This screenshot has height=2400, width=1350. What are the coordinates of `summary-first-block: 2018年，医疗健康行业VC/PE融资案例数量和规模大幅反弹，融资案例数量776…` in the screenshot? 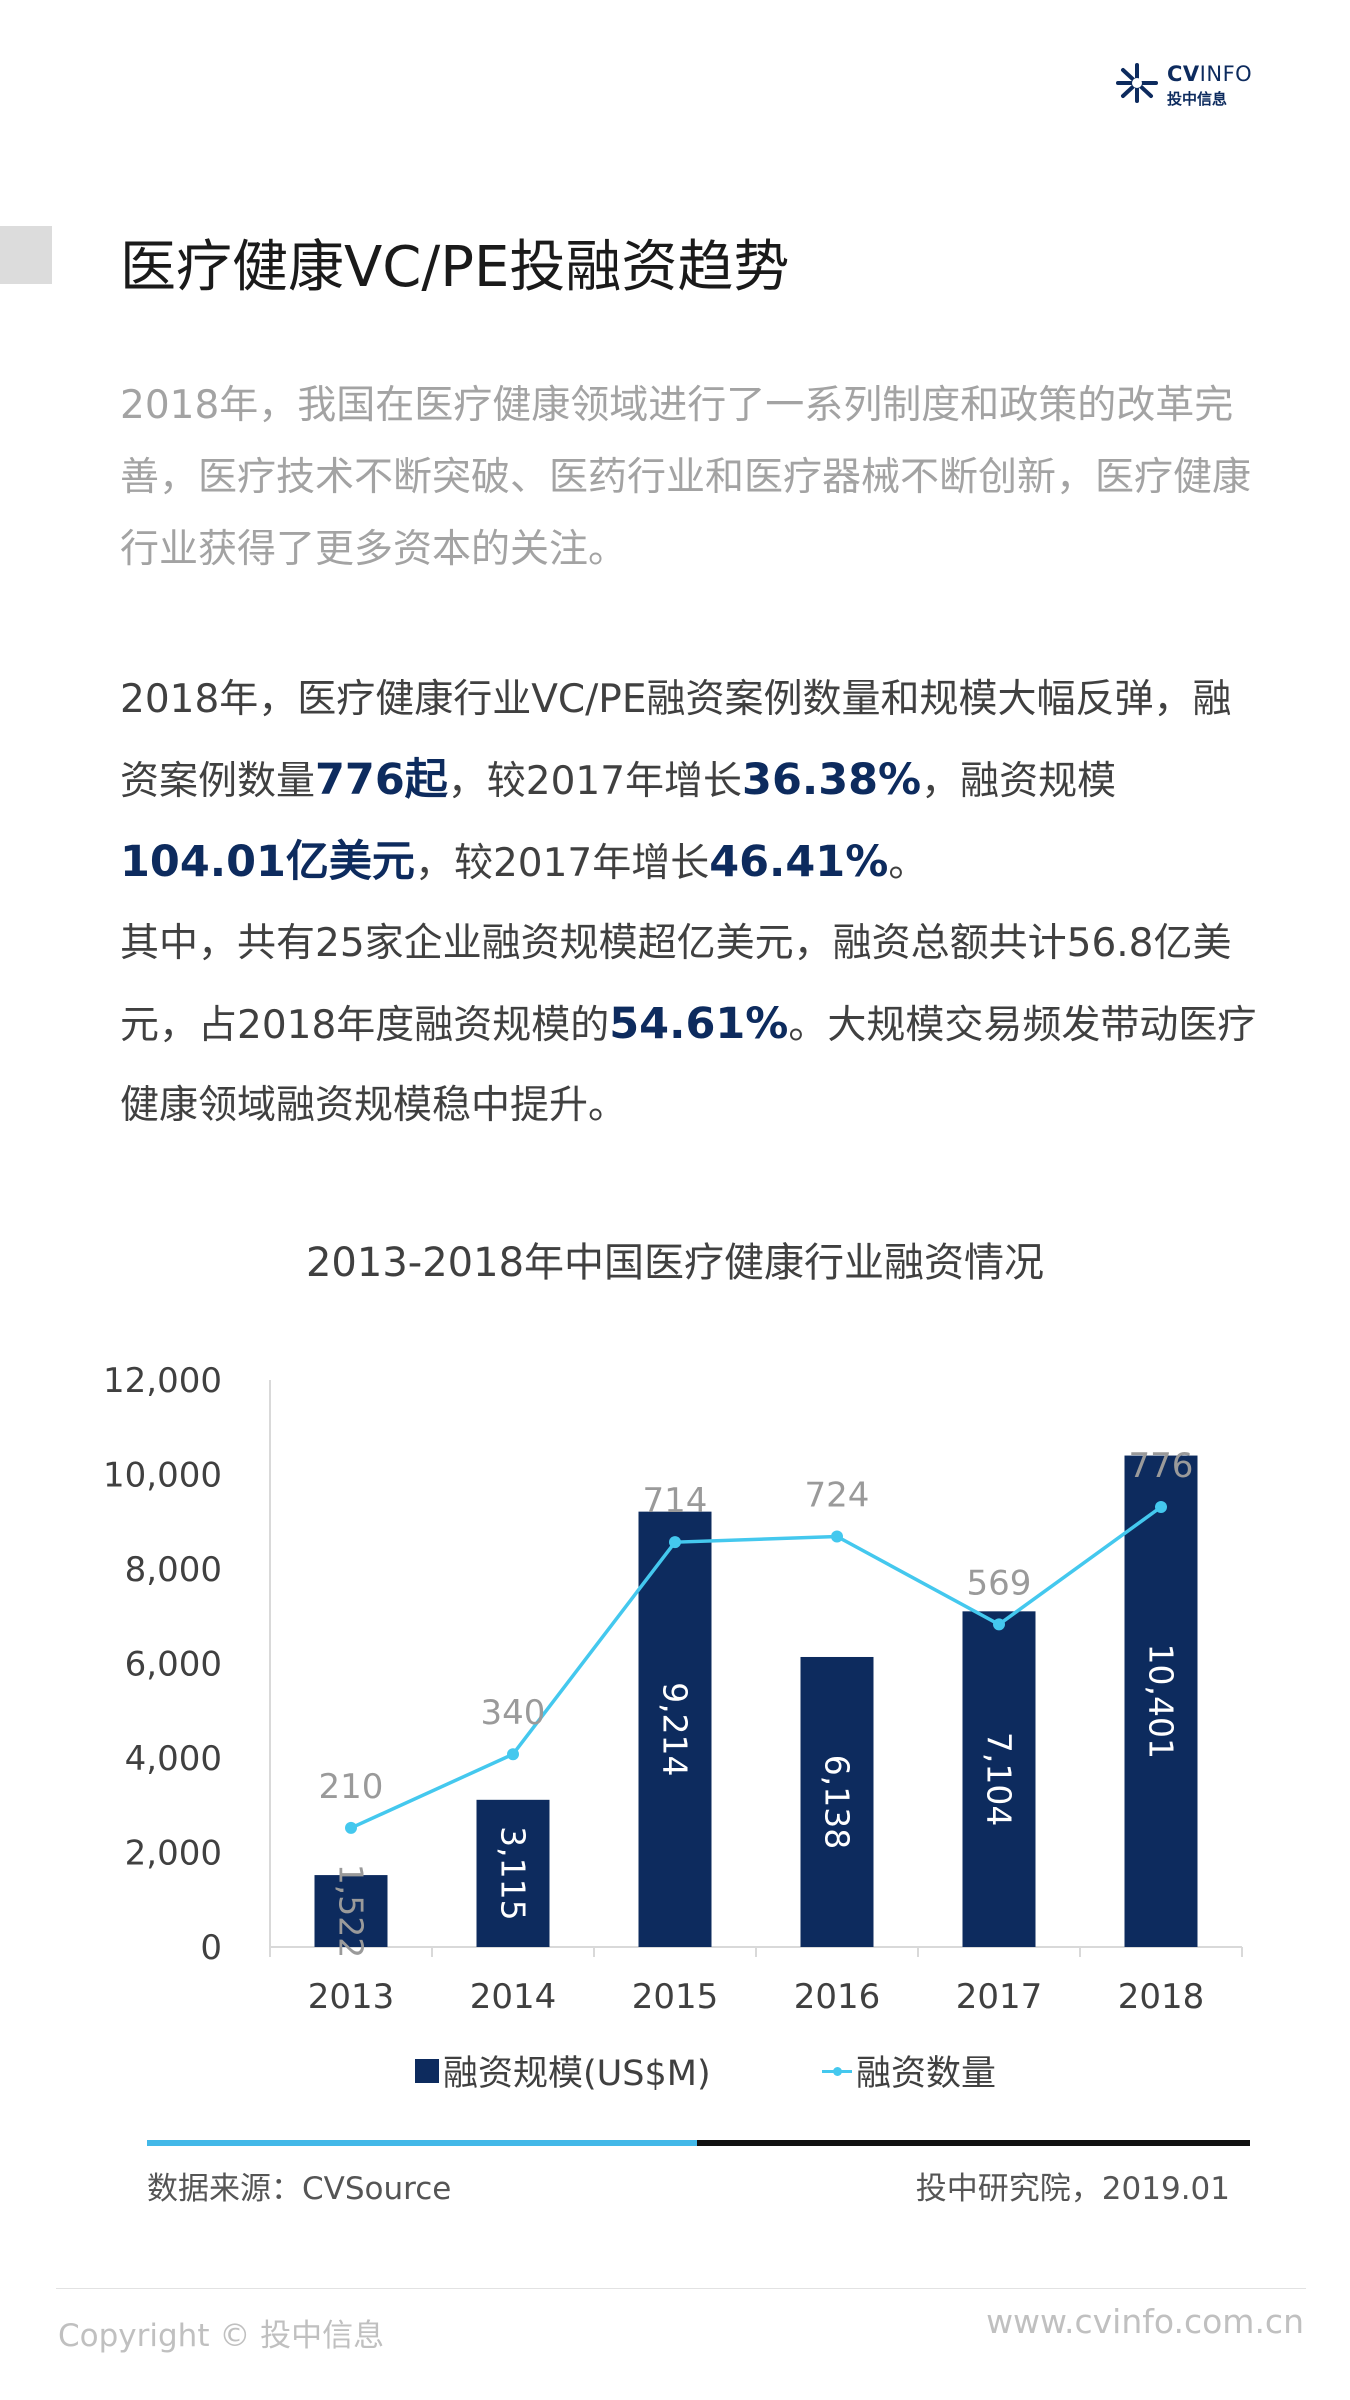 It's located at (676, 782).